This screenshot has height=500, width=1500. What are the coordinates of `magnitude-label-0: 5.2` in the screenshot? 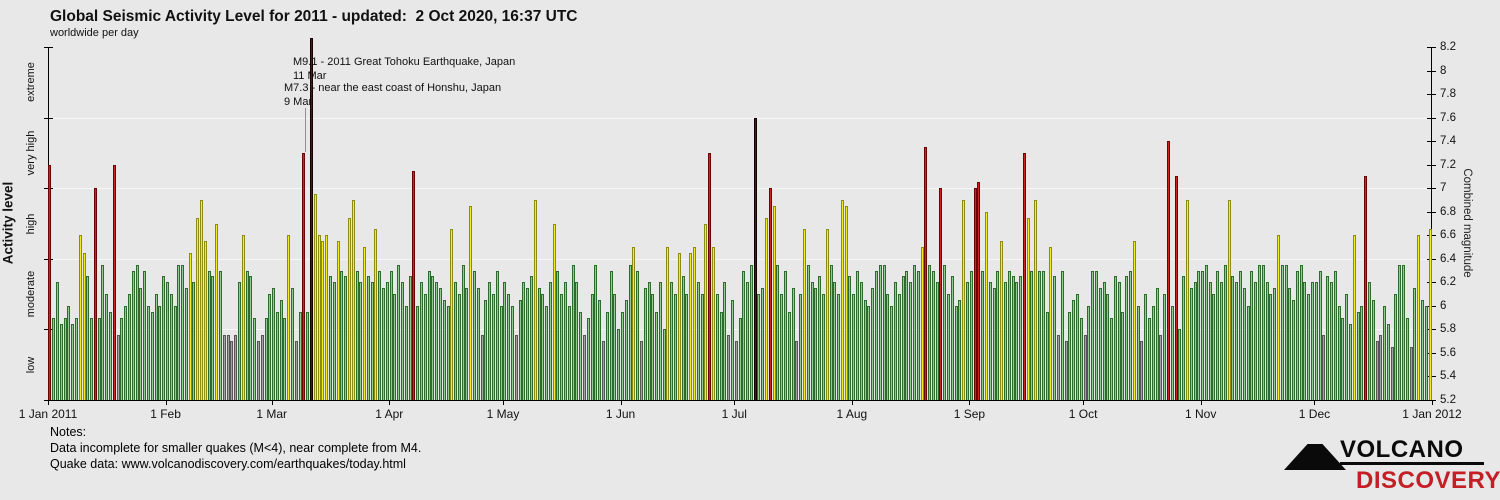 It's located at (1448, 400).